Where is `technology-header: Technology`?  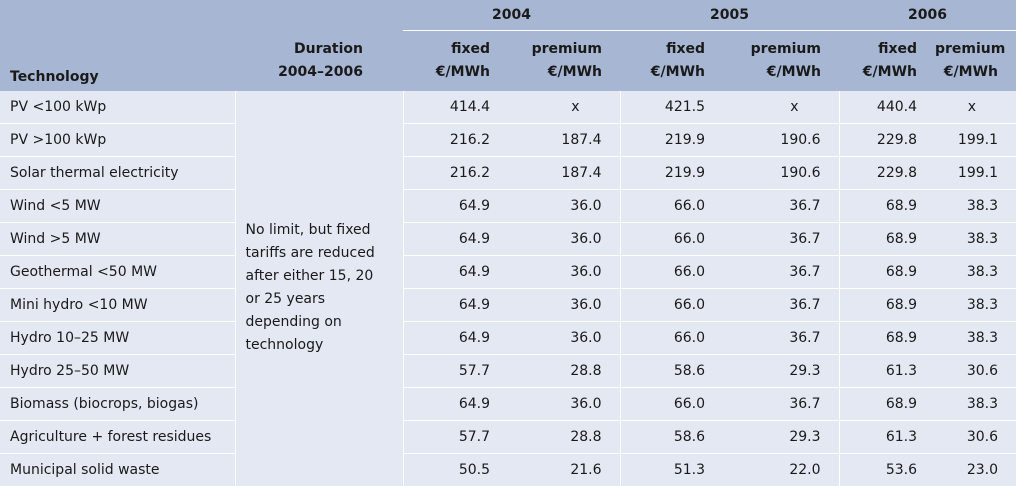 technology-header: Technology is located at coordinates (117, 60).